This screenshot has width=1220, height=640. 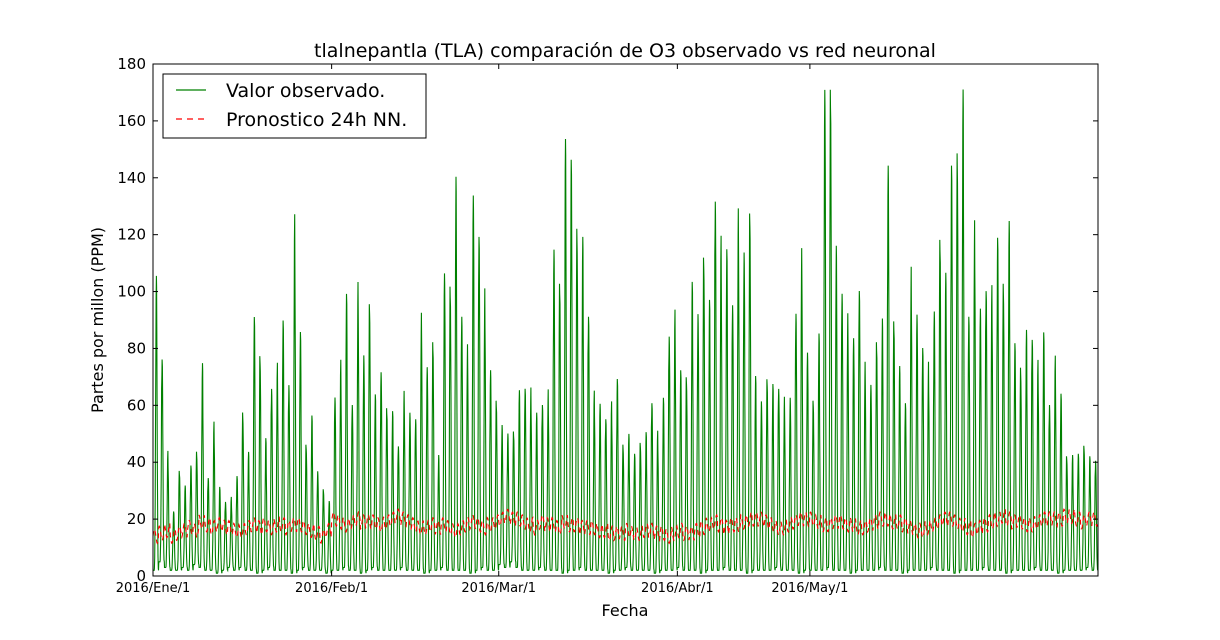 What do you see at coordinates (498, 588) in the screenshot?
I see `x-tick-label: 2016/Mar/1` at bounding box center [498, 588].